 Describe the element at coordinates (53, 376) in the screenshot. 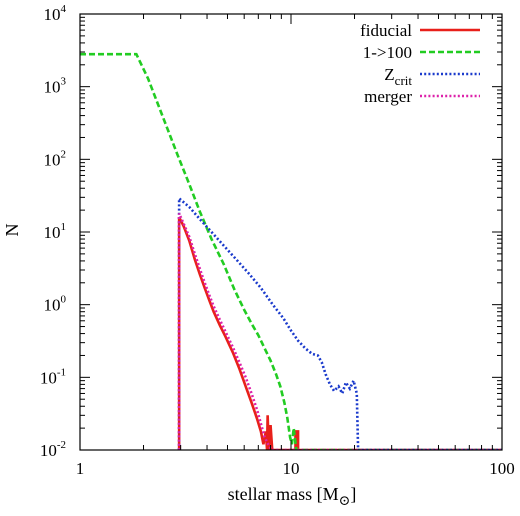

I see `y-tick-label: 10⁻¹` at that location.